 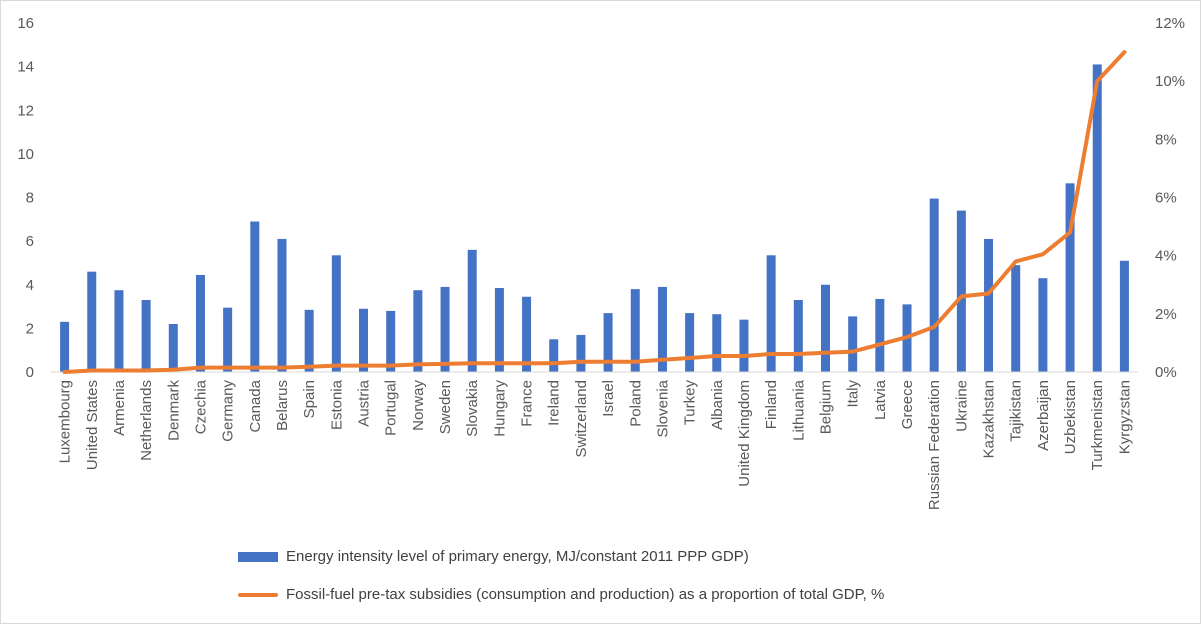 What do you see at coordinates (1170, 81) in the screenshot?
I see `right-tick-label: 10%` at bounding box center [1170, 81].